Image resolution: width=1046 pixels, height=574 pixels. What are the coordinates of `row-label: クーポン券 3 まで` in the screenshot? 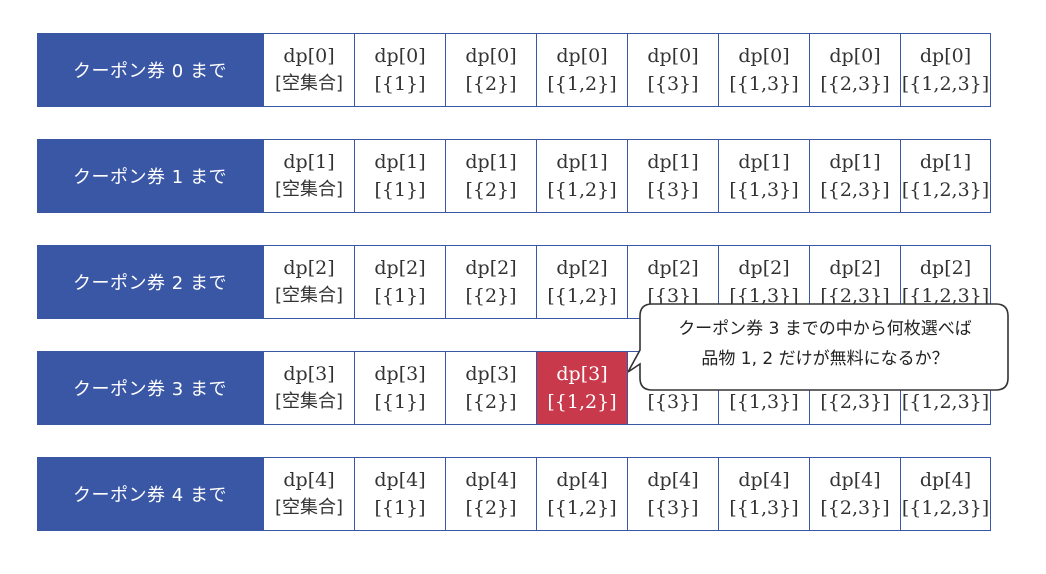 It's located at (150, 388).